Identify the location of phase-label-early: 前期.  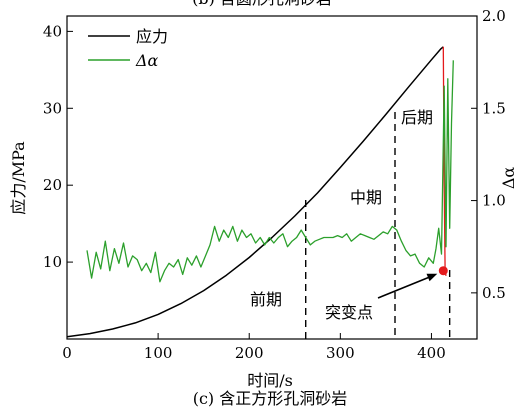
(266, 299).